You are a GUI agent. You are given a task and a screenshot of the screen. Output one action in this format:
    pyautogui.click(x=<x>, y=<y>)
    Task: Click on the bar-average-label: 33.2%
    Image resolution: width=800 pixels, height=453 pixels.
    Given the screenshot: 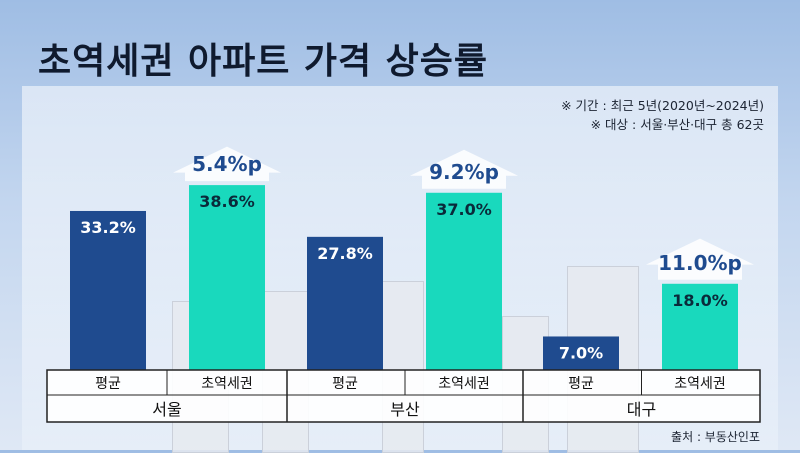 What is the action you would take?
    pyautogui.click(x=108, y=227)
    